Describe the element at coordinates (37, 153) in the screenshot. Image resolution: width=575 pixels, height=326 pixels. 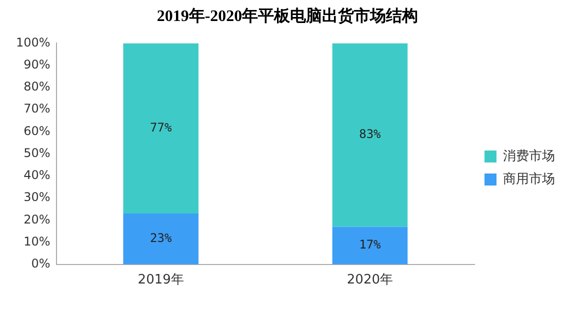
I see `y-tick-label: 50%` at that location.